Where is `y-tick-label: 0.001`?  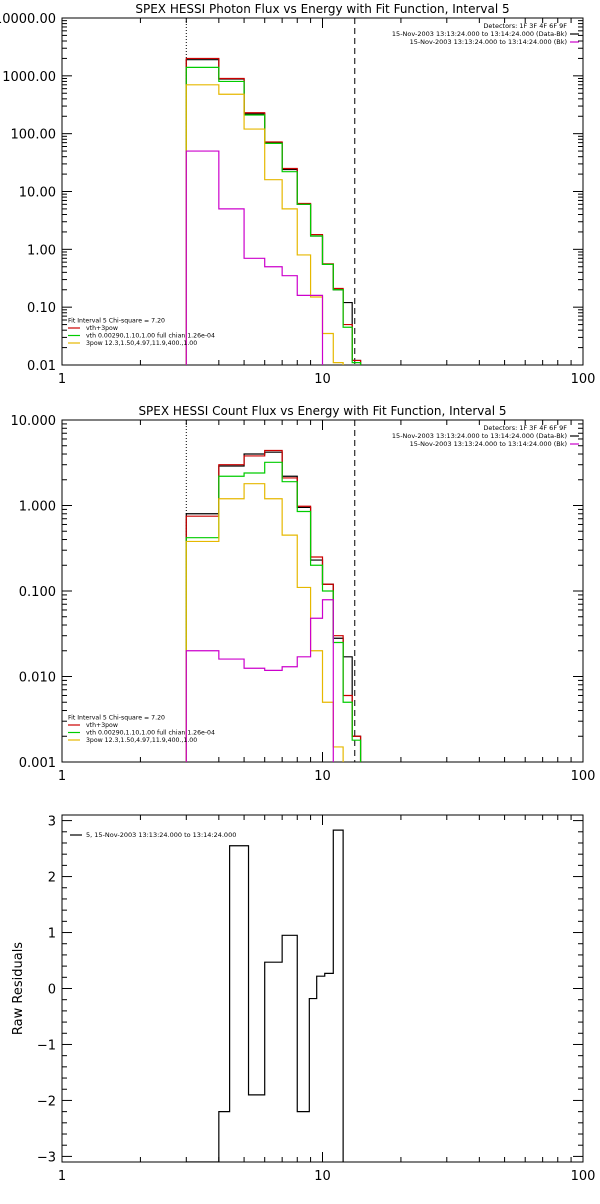
y-tick-label: 0.001 is located at coordinates (37, 763).